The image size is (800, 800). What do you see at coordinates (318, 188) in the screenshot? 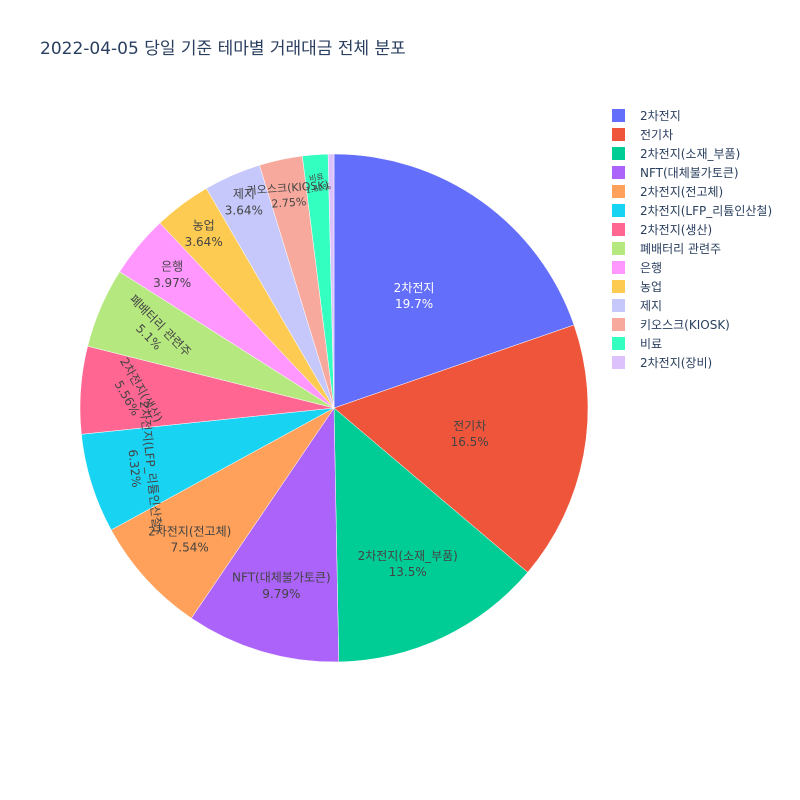
I see `slice-percent-label: 1.62%` at bounding box center [318, 188].